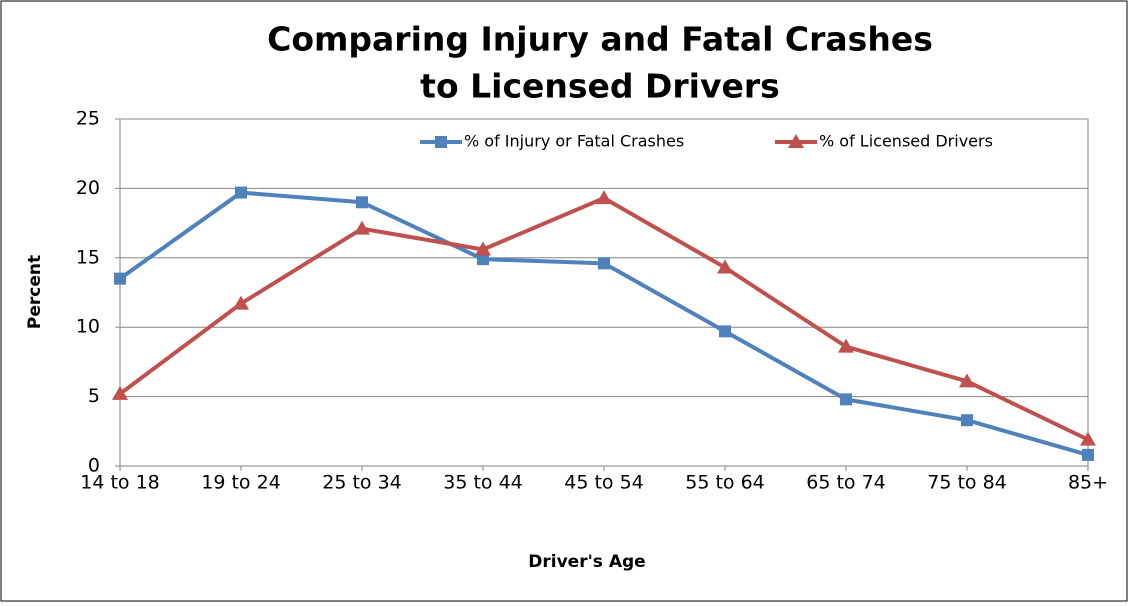 Image resolution: width=1128 pixels, height=606 pixels. What do you see at coordinates (35, 292) in the screenshot?
I see `y-axis-label: Percent` at bounding box center [35, 292].